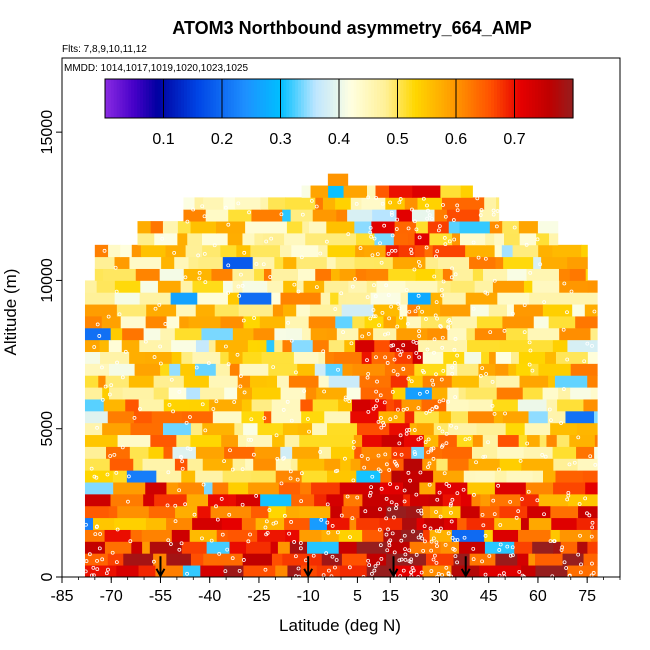 Image resolution: width=650 pixels, height=650 pixels. I want to click on colorbar-tick-label: 0.4, so click(339, 139).